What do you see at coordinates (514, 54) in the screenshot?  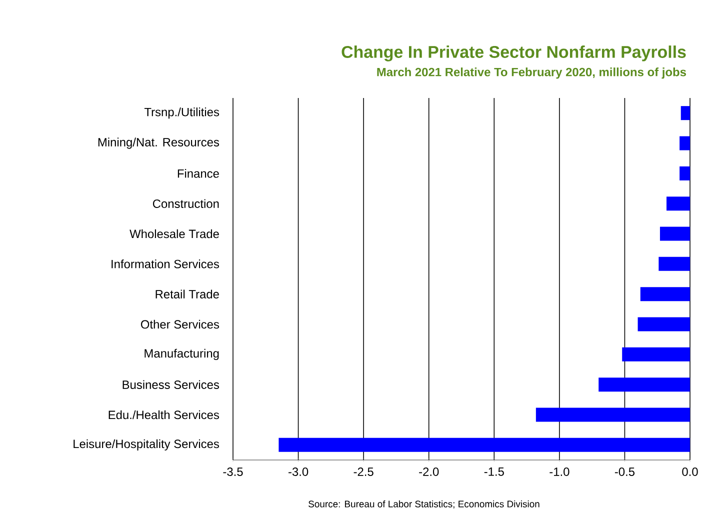 I see `chart-title: Change In Private Sector Nonfarm Payrolls` at bounding box center [514, 54].